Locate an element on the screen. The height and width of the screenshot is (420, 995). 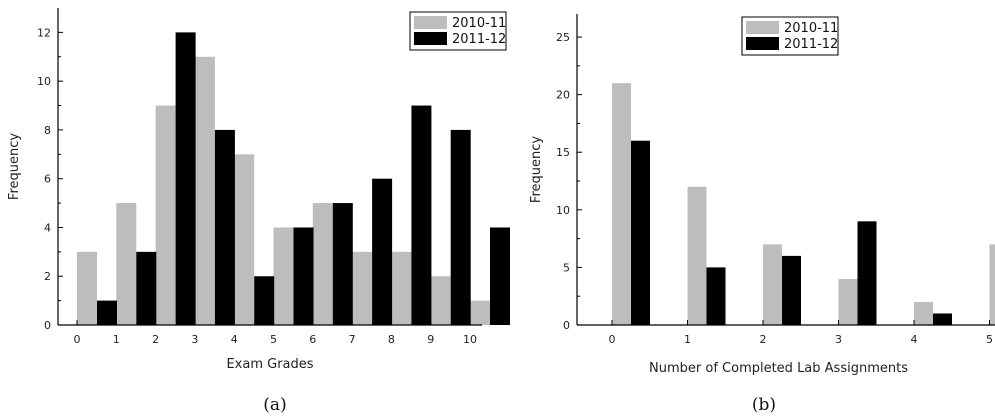
y-tick-label: 6 is located at coordinates (47, 179).